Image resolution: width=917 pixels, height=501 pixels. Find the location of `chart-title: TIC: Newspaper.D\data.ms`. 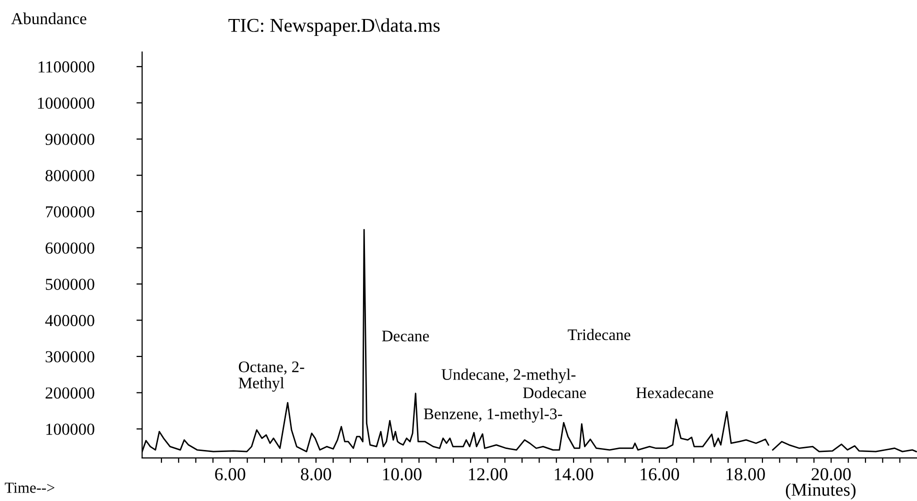

chart-title: TIC: Newspaper.D\data.ms is located at coordinates (334, 27).